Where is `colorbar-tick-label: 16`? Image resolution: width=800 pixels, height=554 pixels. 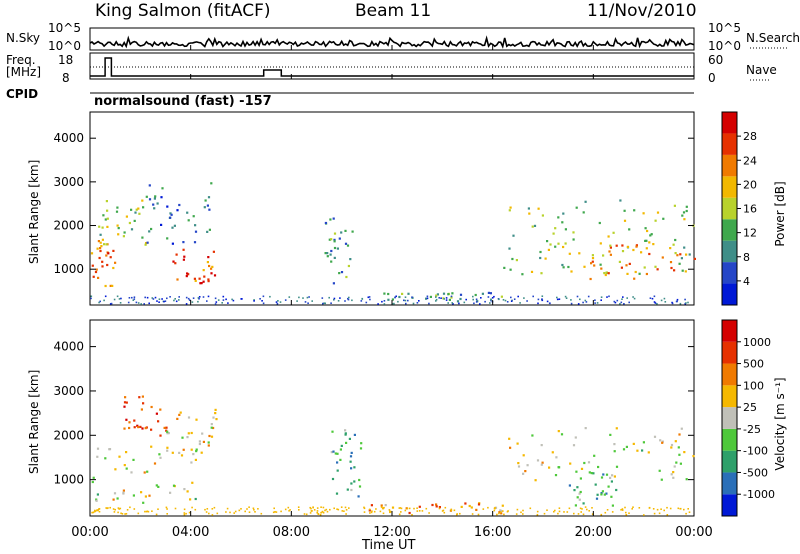
colorbar-tick-label: 16 is located at coordinates (750, 209).